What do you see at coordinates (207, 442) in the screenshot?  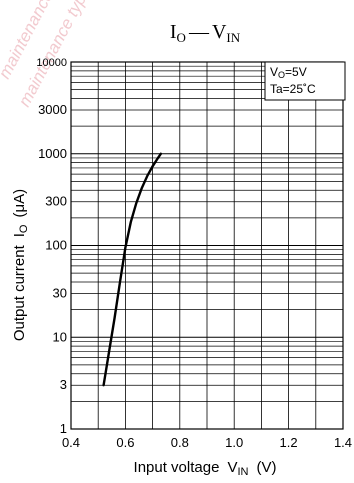 I see `x-tick-labels: 0.4 0.6 0.8 1.0 1.2 1.4` at bounding box center [207, 442].